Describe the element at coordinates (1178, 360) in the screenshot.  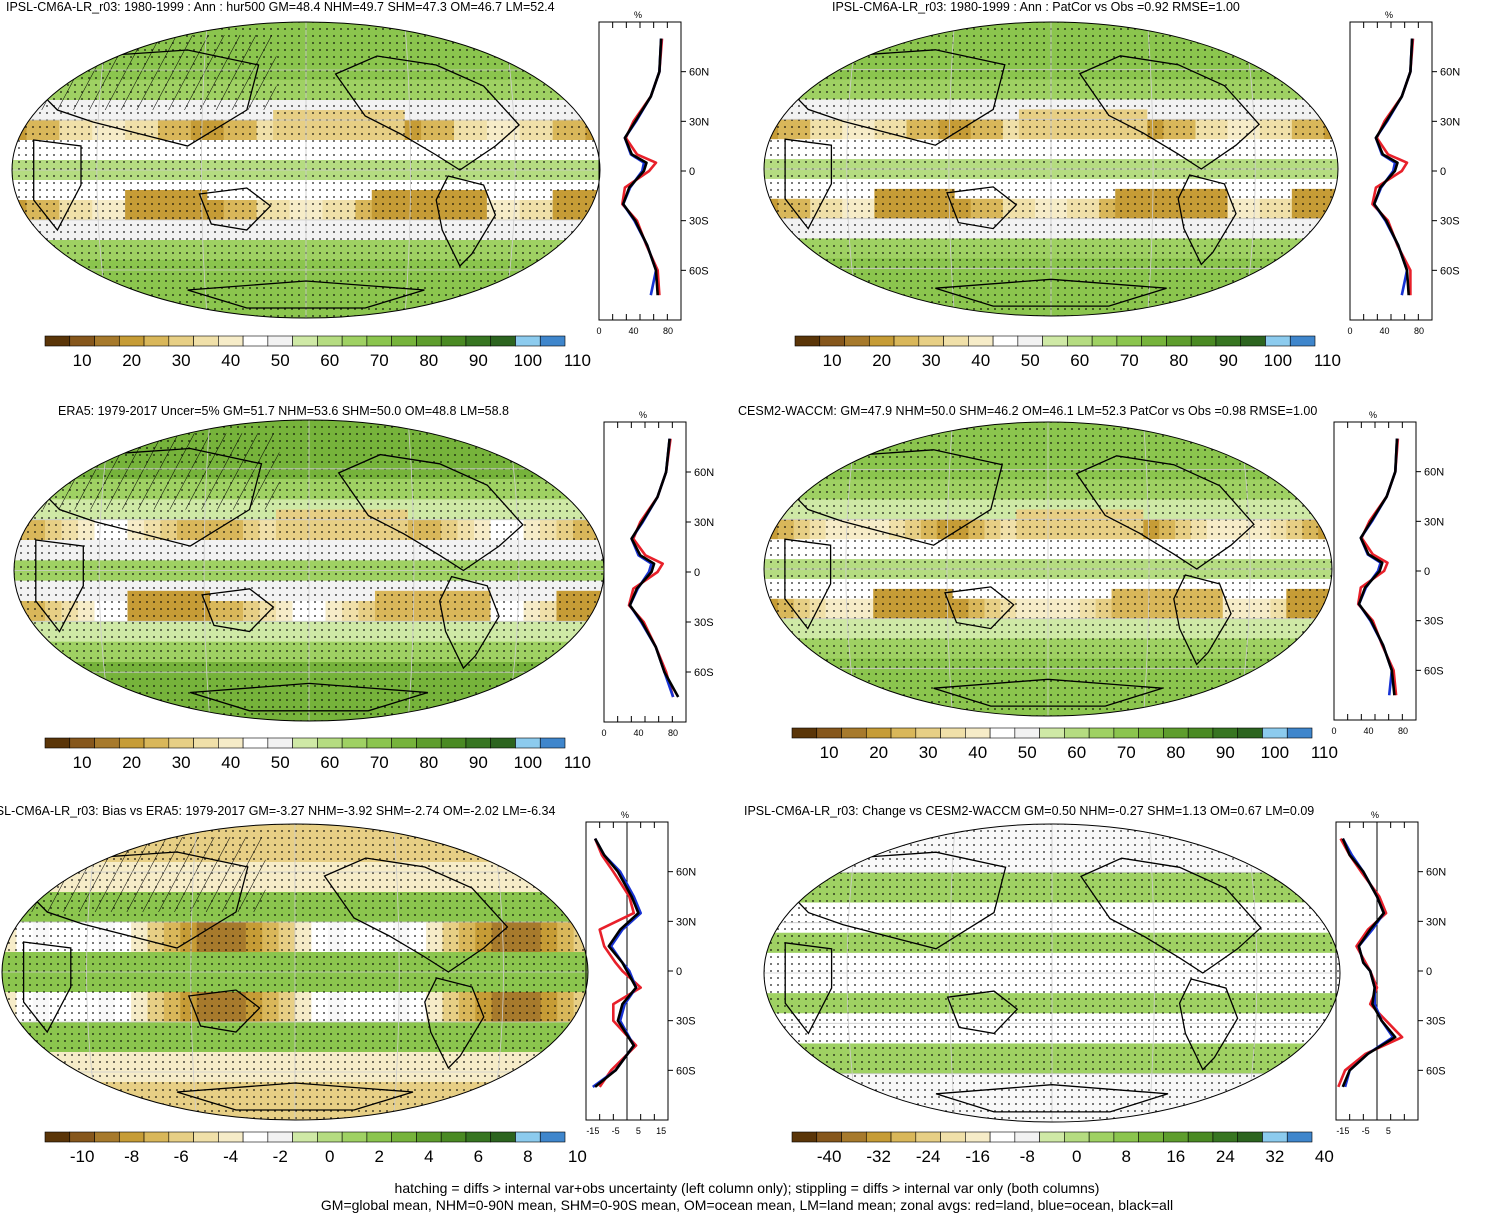
I see `colorbar-label: 80` at that location.